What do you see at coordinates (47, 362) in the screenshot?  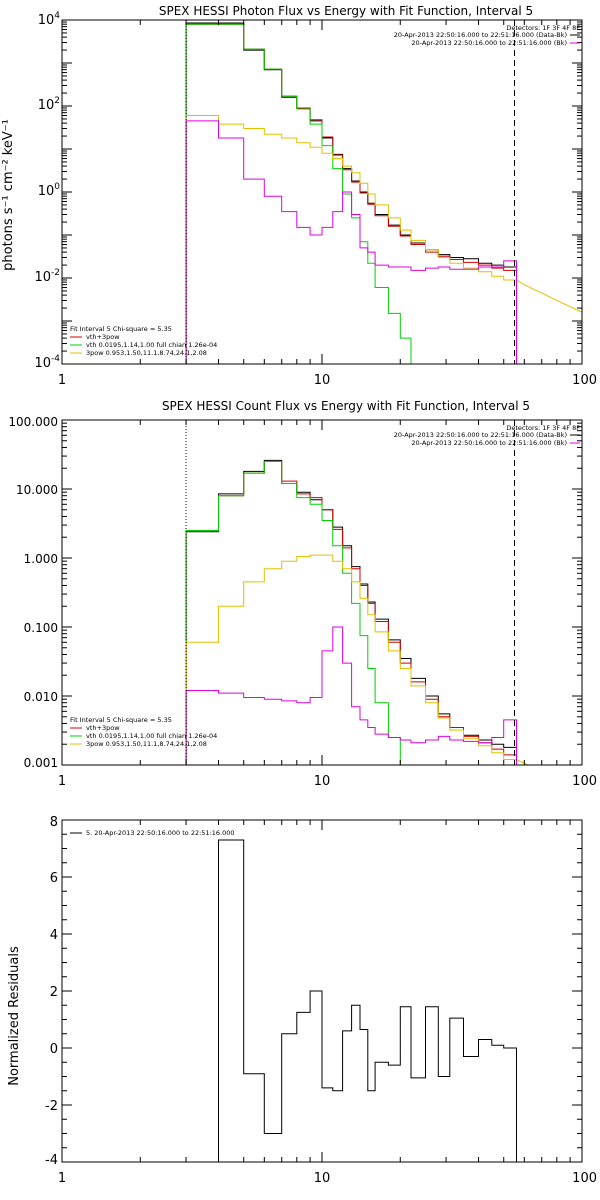 I see `y-tick-label: 10⁻⁴` at bounding box center [47, 362].